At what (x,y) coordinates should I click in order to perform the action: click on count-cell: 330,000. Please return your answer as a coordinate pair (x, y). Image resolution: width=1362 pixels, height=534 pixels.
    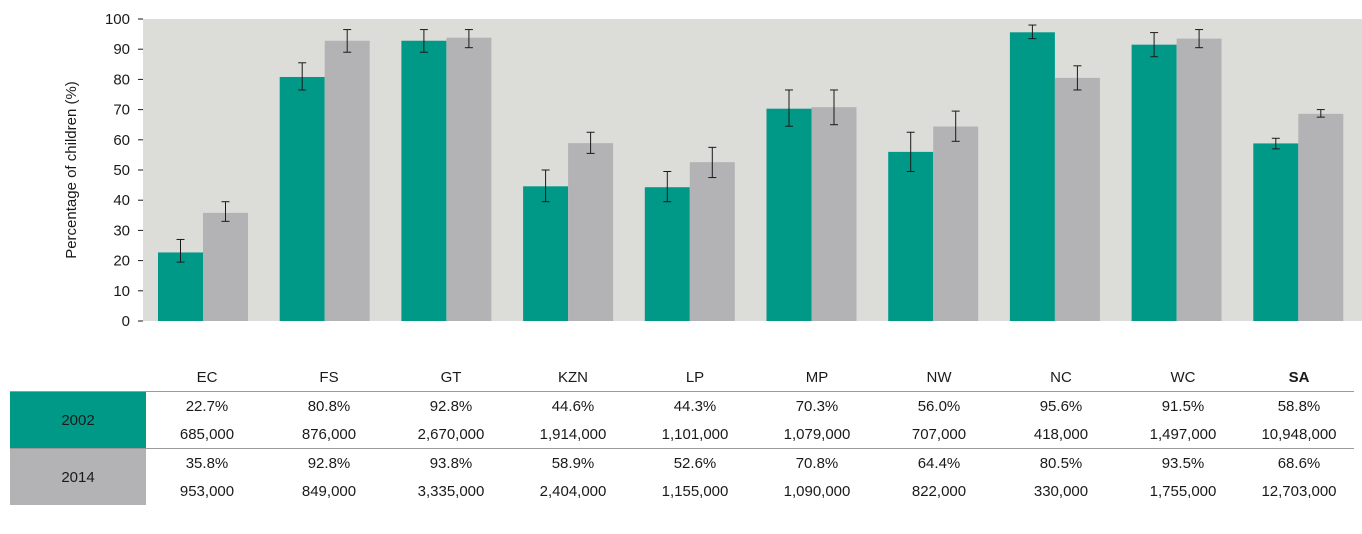
    Looking at the image, I should click on (1061, 491).